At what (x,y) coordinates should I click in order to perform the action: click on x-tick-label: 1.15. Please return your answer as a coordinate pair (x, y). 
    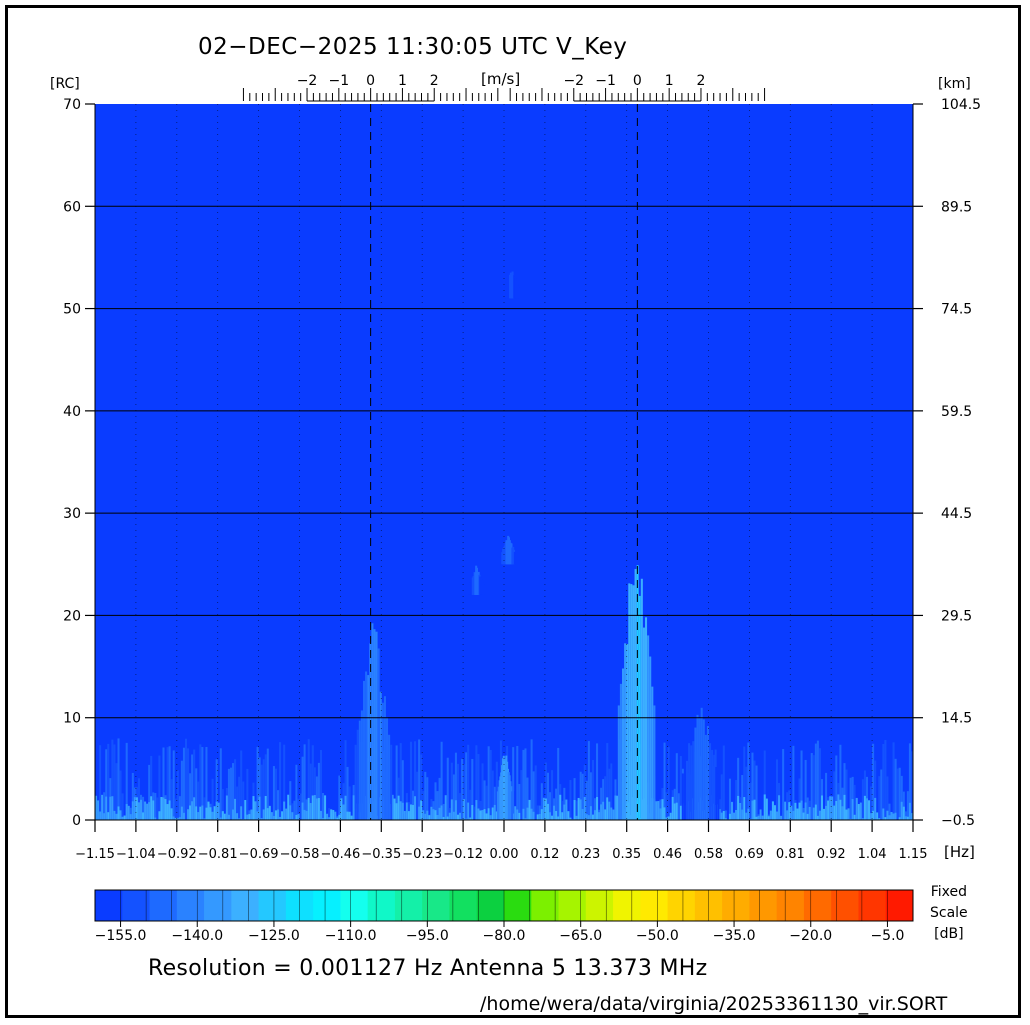
    Looking at the image, I should click on (913, 854).